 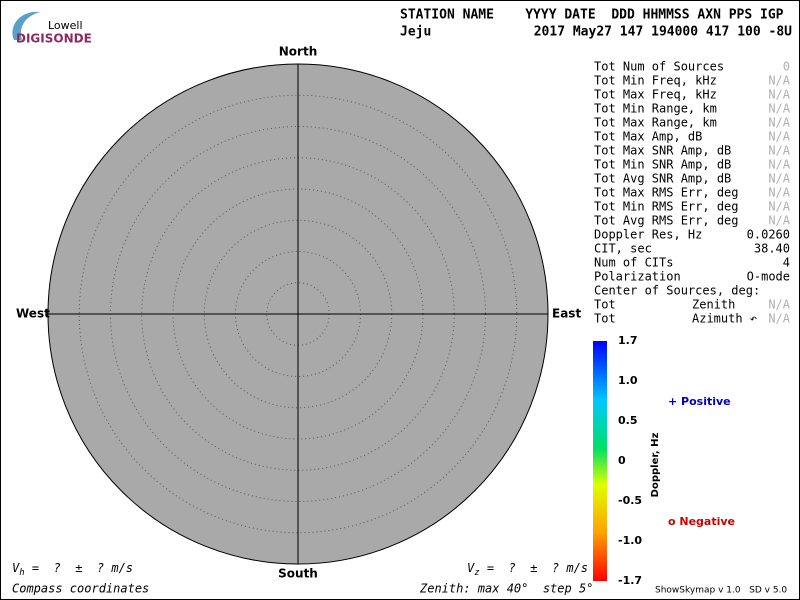 I want to click on vz-symbol: V, so click(x=471, y=568).